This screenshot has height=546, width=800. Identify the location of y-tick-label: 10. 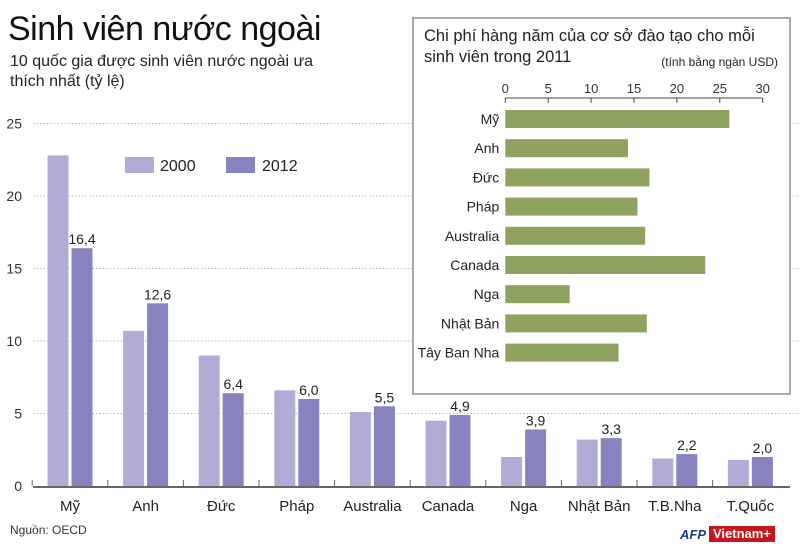
(14, 341).